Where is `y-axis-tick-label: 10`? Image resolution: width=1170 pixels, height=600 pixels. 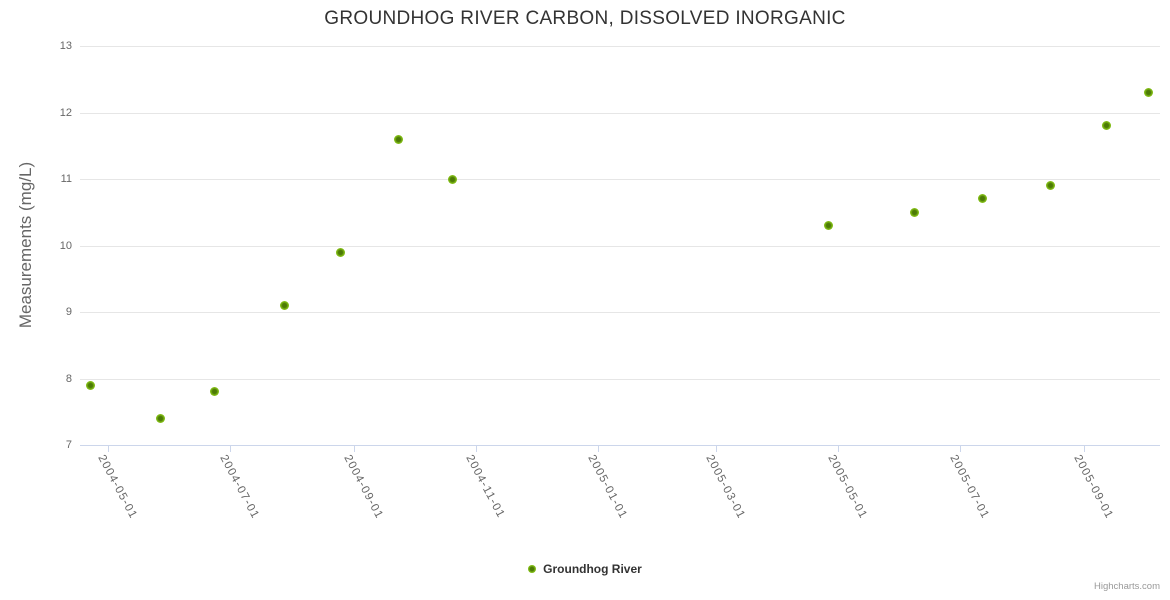 y-axis-tick-label: 10 is located at coordinates (65, 245).